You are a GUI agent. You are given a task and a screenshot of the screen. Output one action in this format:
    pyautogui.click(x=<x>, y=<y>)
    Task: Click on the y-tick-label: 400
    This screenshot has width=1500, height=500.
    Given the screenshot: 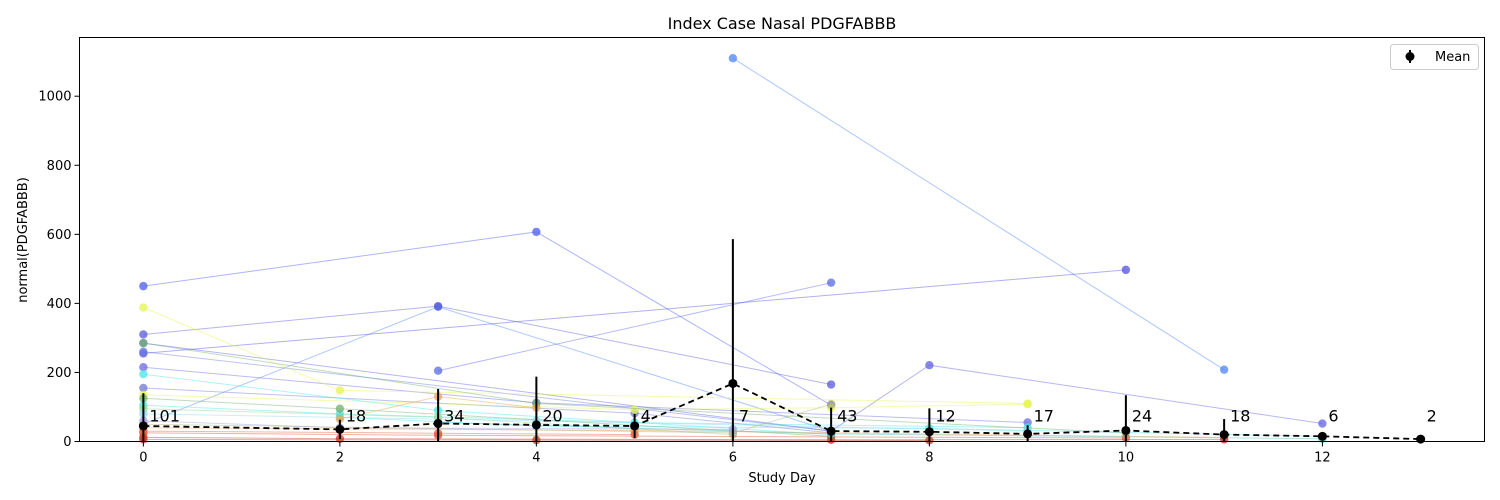 What is the action you would take?
    pyautogui.click(x=59, y=304)
    